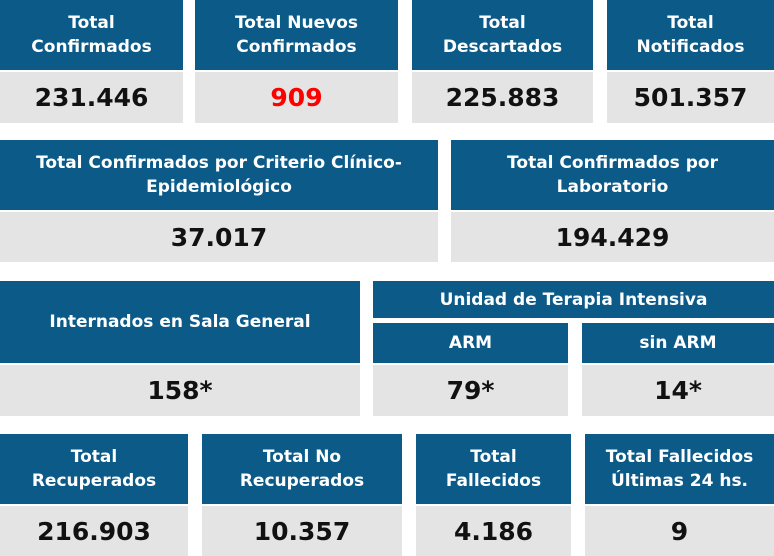 This screenshot has width=774, height=556. Describe the element at coordinates (493, 469) in the screenshot. I see `card-label: Total Fallecidos` at that location.